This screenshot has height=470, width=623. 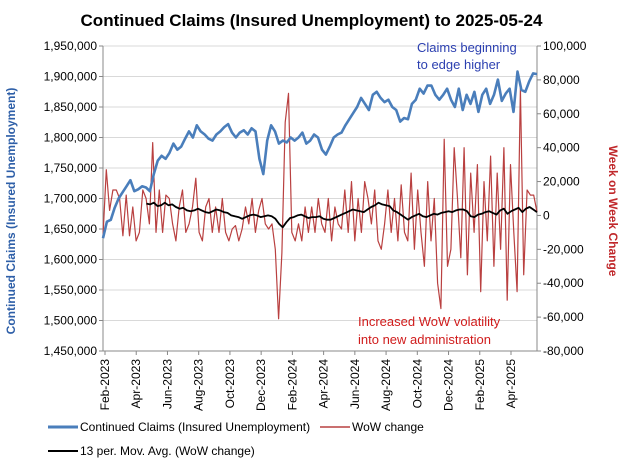 What do you see at coordinates (230, 384) in the screenshot?
I see `x-tick-label: Oct-2023` at bounding box center [230, 384].